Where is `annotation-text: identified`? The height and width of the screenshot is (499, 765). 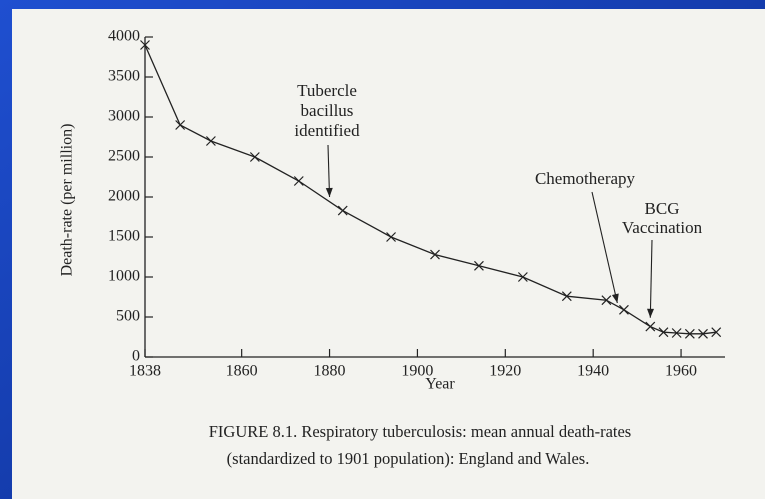 annotation-text: identified is located at coordinates (327, 130).